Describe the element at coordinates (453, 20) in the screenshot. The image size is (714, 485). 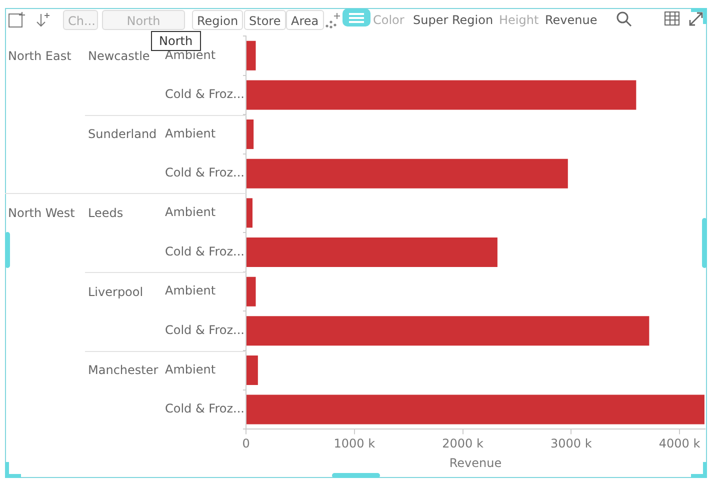
I see `text: Super Region` at that location.